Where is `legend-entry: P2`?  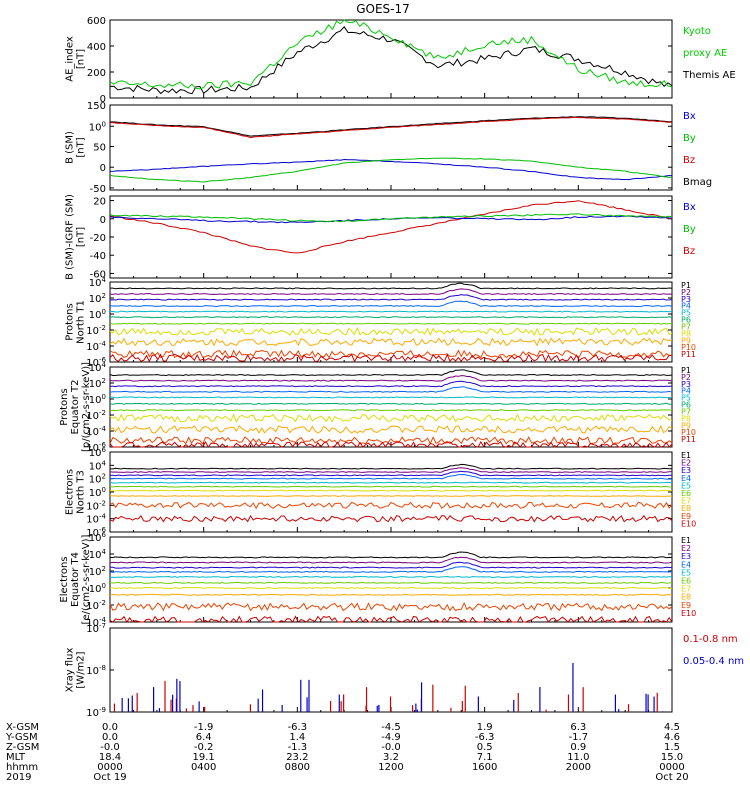
legend-entry: P2 is located at coordinates (686, 292).